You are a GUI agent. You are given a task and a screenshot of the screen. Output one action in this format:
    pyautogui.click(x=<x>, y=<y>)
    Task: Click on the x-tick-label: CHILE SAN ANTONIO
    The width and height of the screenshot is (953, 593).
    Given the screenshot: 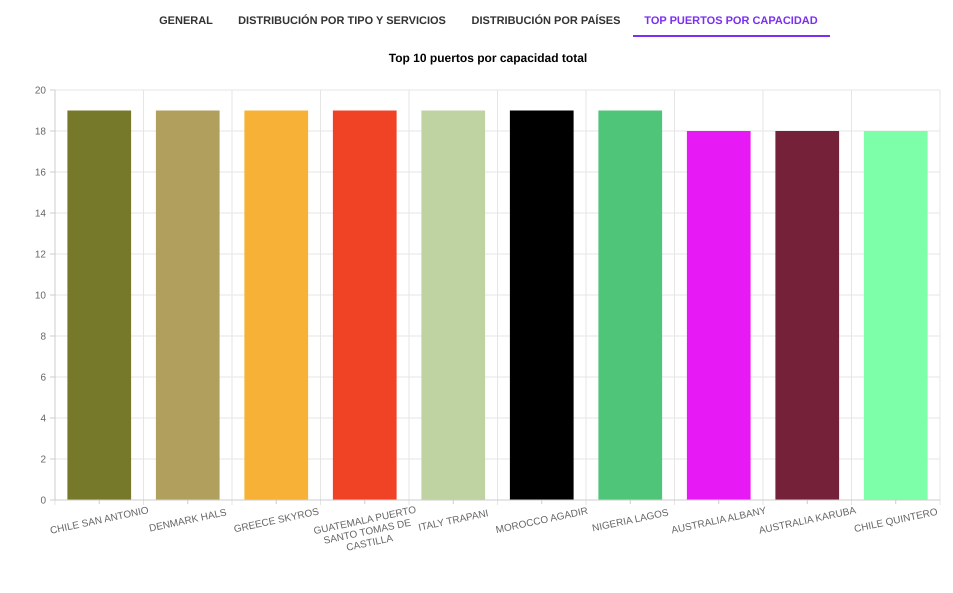 What is the action you would take?
    pyautogui.click(x=99, y=521)
    